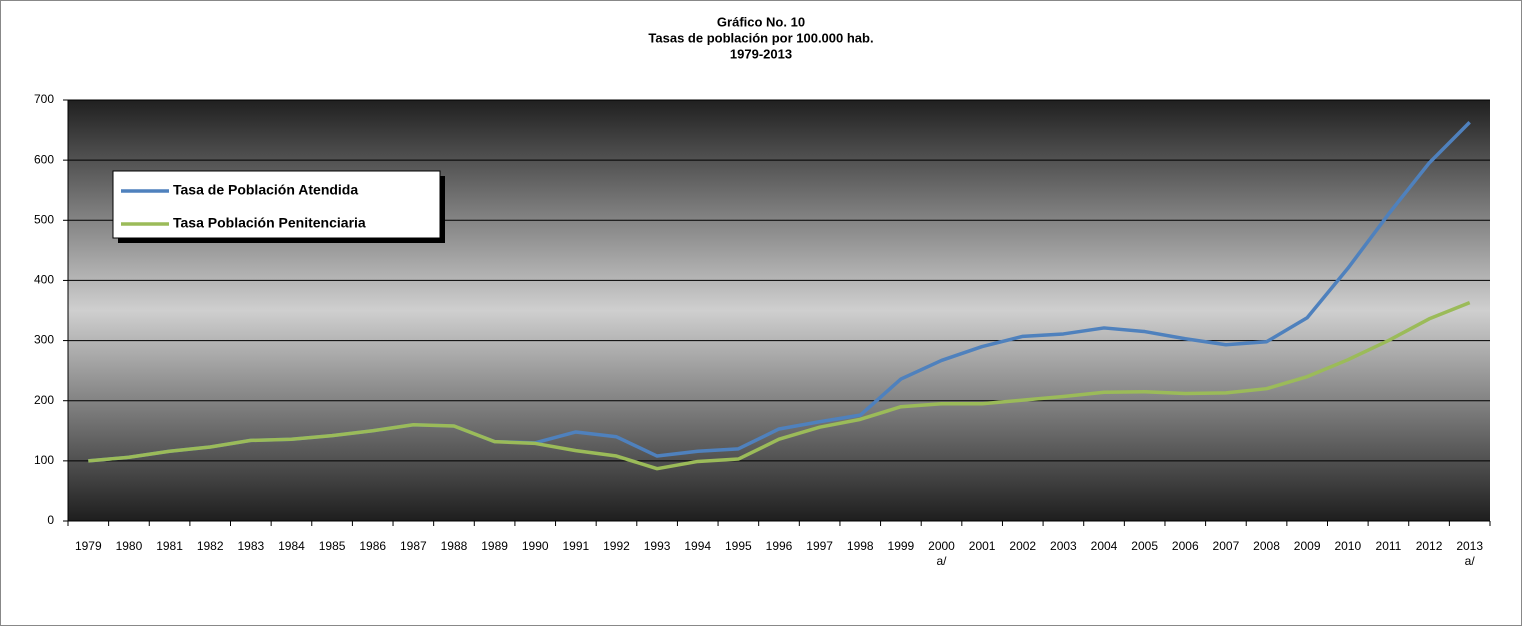 The image size is (1523, 627). What do you see at coordinates (44, 219) in the screenshot?
I see `y-tick-label: 500` at bounding box center [44, 219].